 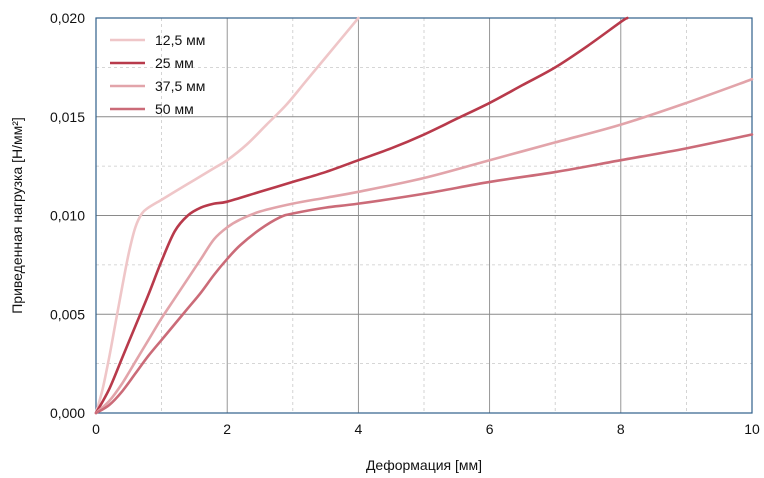 I want to click on y-axis-label: Приведенная нагрузка [Н/мм²], so click(x=17, y=215).